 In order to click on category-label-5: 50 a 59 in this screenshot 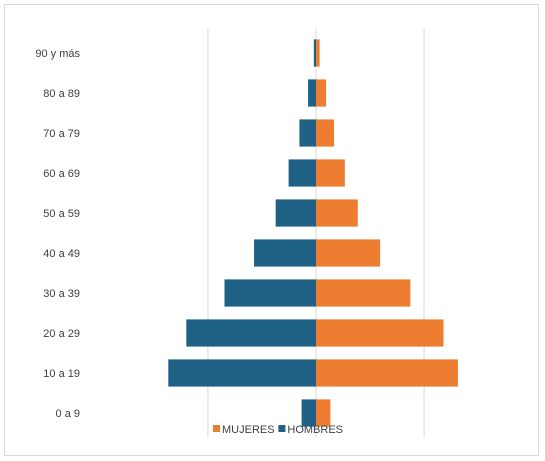, I will do `click(61, 214)`.